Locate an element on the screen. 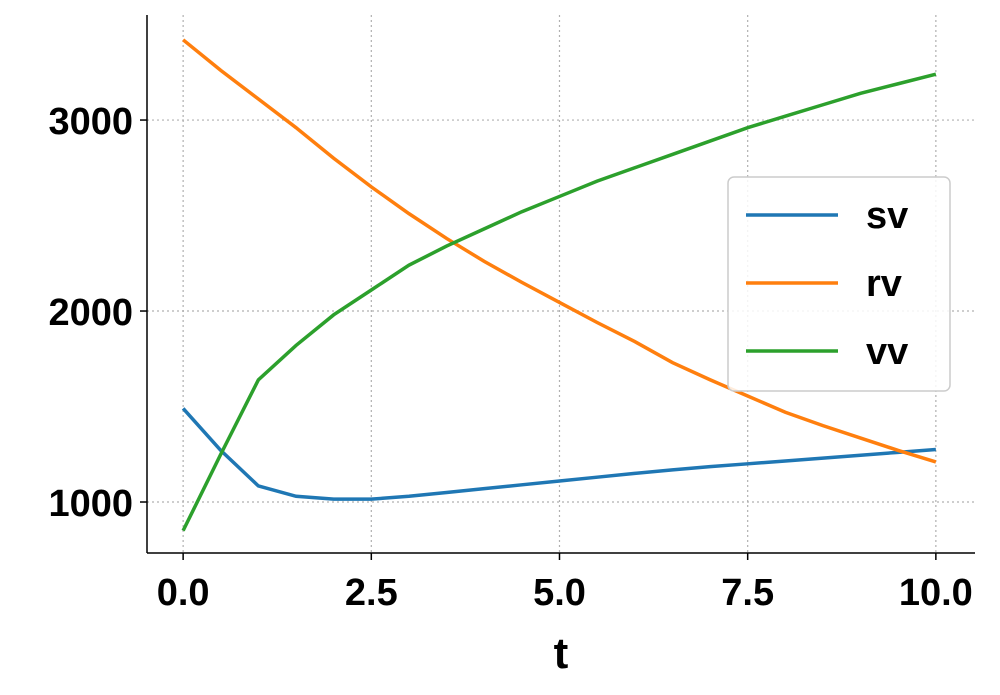 The width and height of the screenshot is (1000, 695). x-tick-label: 7.5 is located at coordinates (747, 593).